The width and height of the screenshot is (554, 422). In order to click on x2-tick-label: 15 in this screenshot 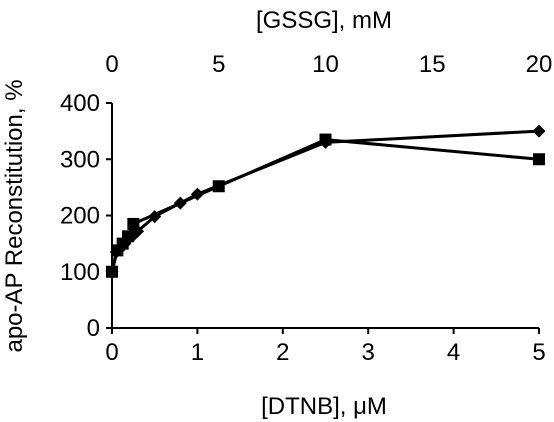, I will do `click(432, 64)`.